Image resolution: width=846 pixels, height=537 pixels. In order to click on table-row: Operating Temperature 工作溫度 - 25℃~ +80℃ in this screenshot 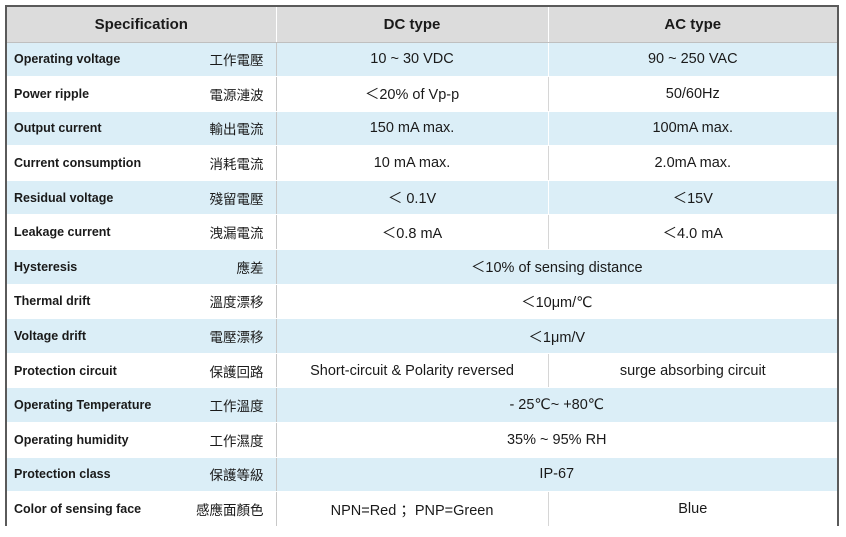, I will do `click(422, 405)`.